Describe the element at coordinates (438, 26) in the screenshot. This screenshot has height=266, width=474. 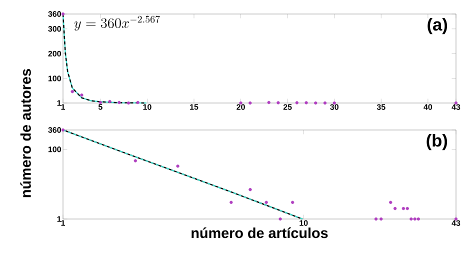
I see `annotation: (a)` at that location.